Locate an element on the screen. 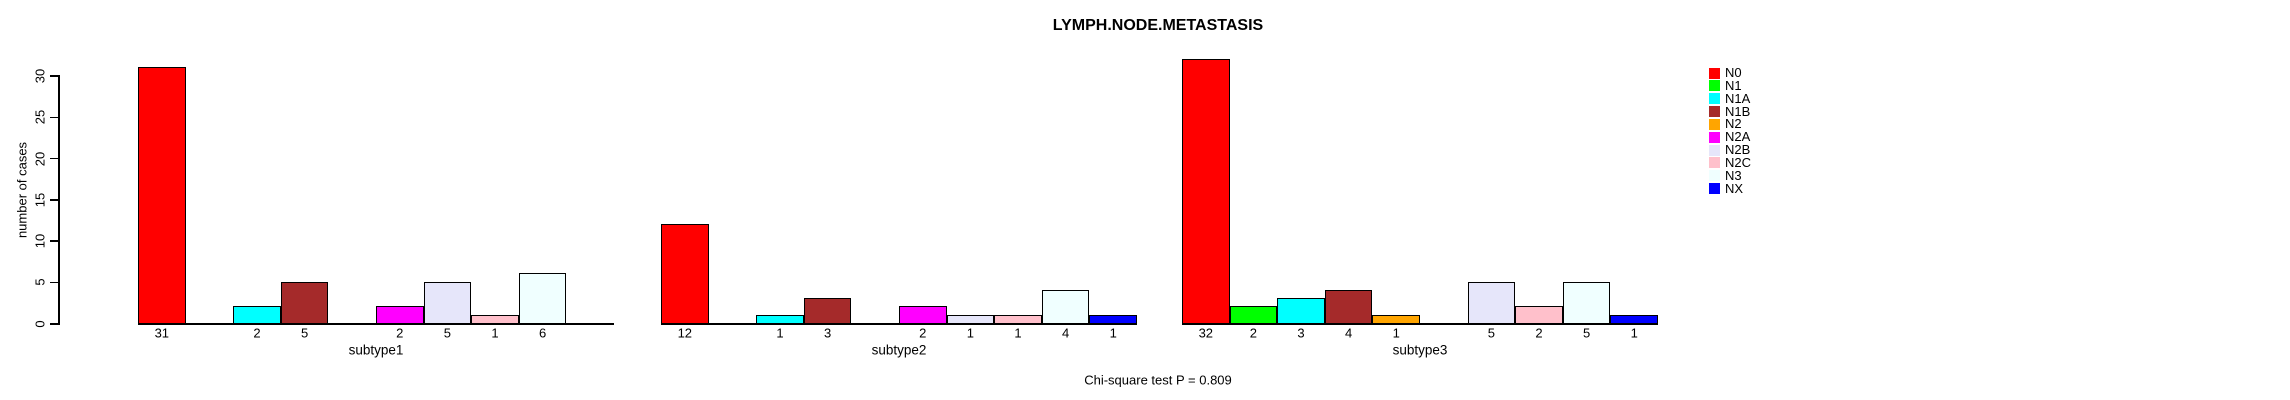  bar-subtype2-N0 is located at coordinates (685, 274).